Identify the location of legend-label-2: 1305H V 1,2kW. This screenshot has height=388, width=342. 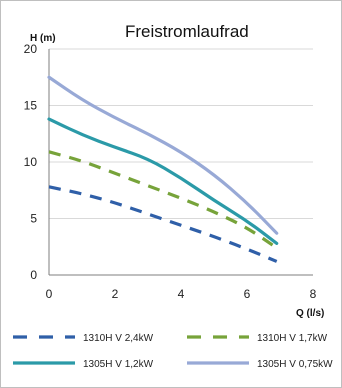
(118, 364).